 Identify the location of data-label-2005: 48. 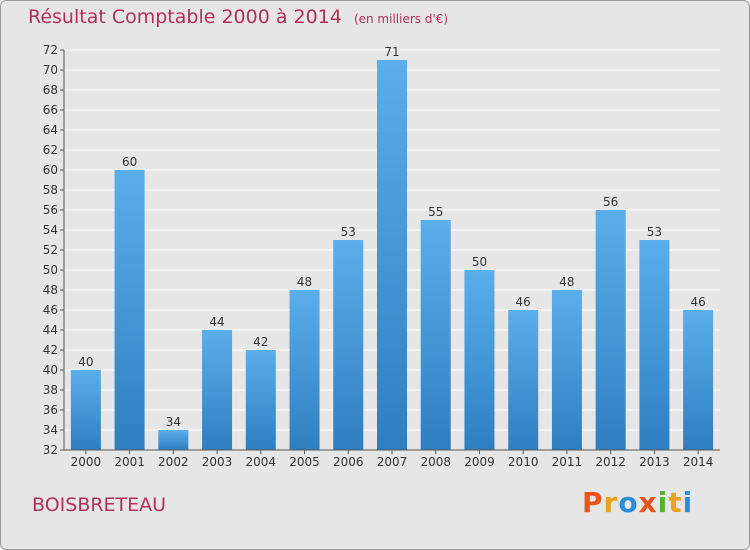
(304, 282).